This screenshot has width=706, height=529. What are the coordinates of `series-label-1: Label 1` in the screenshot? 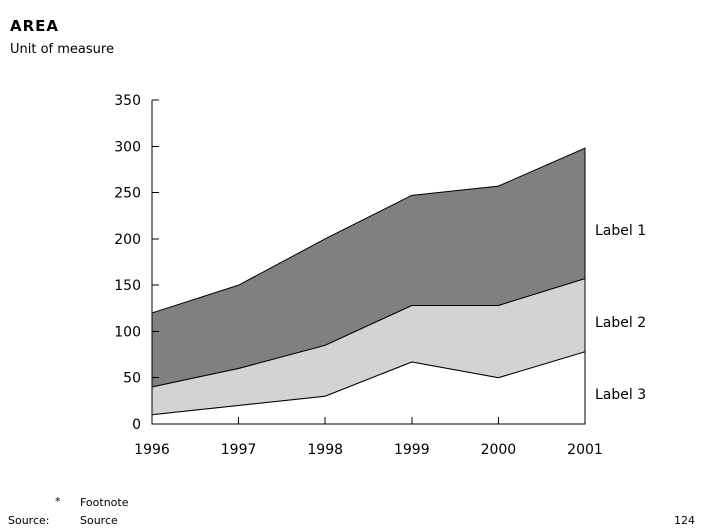 It's located at (621, 231).